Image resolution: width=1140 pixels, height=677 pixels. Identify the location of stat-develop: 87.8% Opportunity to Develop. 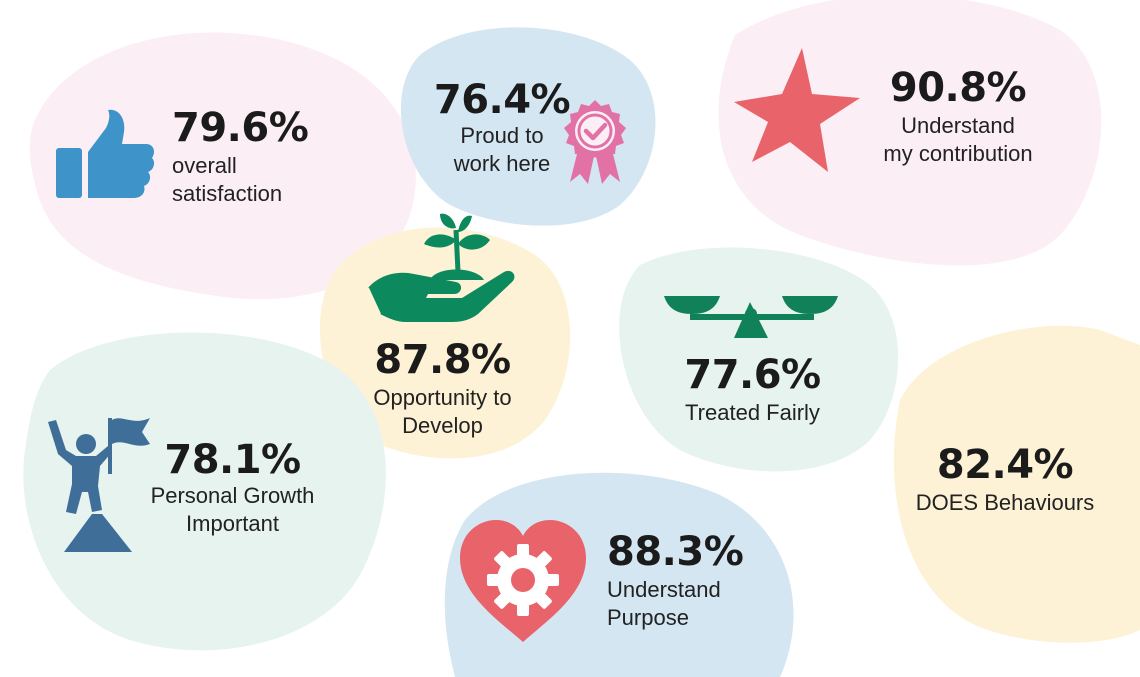
(442, 390).